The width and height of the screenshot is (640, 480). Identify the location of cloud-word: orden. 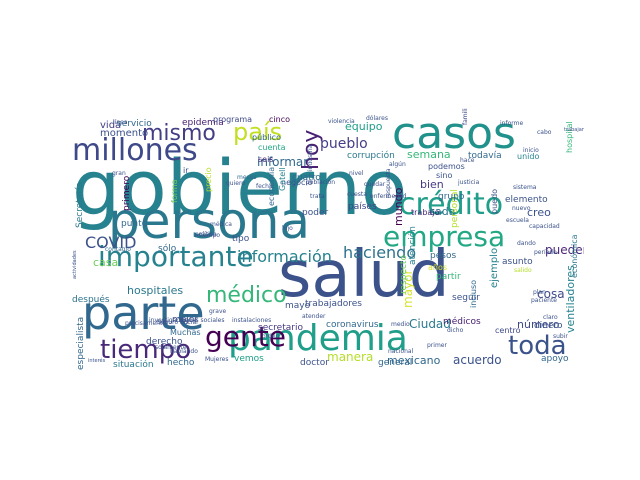
(271, 336).